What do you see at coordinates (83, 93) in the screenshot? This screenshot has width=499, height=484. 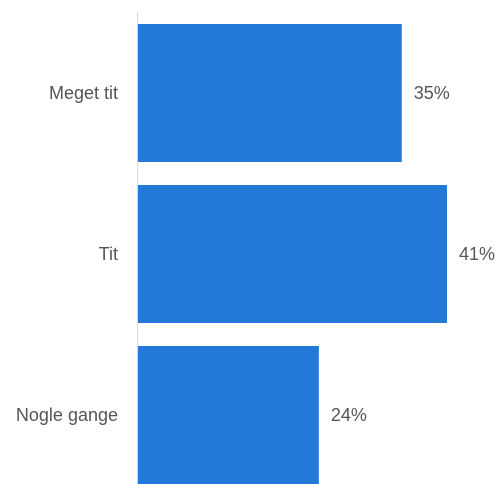 I see `category-label-meget-tit: Meget tit` at bounding box center [83, 93].